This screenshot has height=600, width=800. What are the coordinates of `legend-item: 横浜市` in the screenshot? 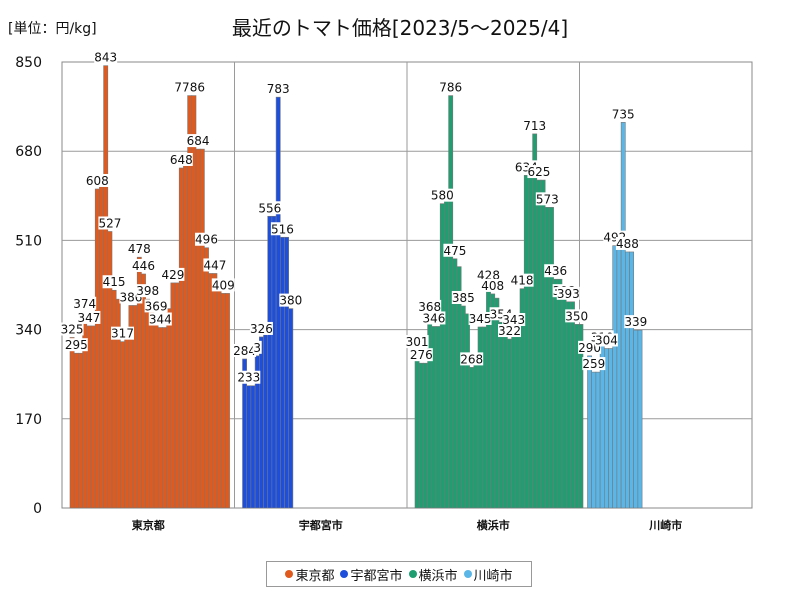 It's located at (433, 574).